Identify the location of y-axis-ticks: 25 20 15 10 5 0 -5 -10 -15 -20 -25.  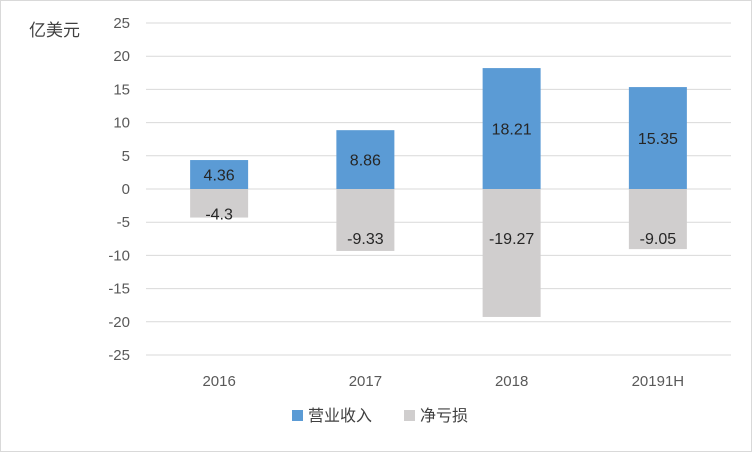
(119, 189).